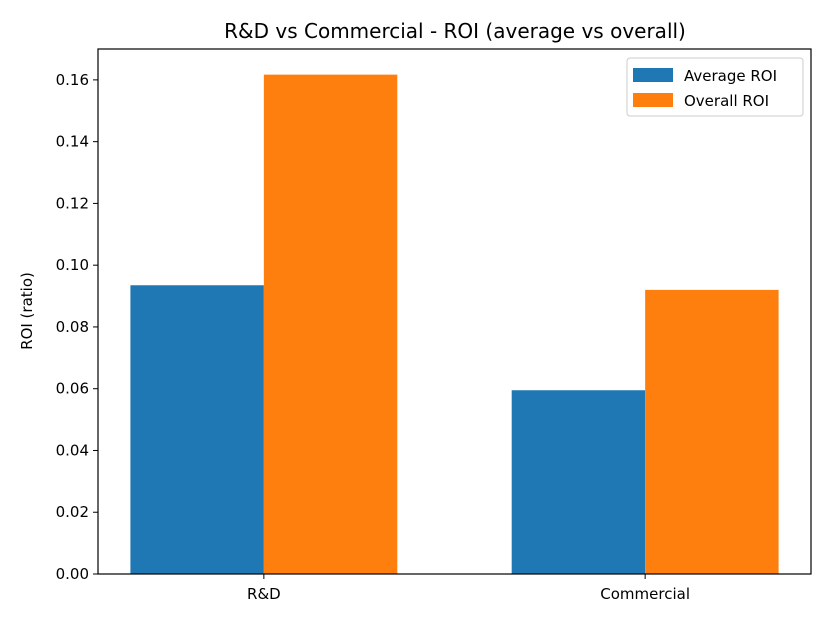  Describe the element at coordinates (72, 203) in the screenshot. I see `y-tick-label: 0.12` at that location.